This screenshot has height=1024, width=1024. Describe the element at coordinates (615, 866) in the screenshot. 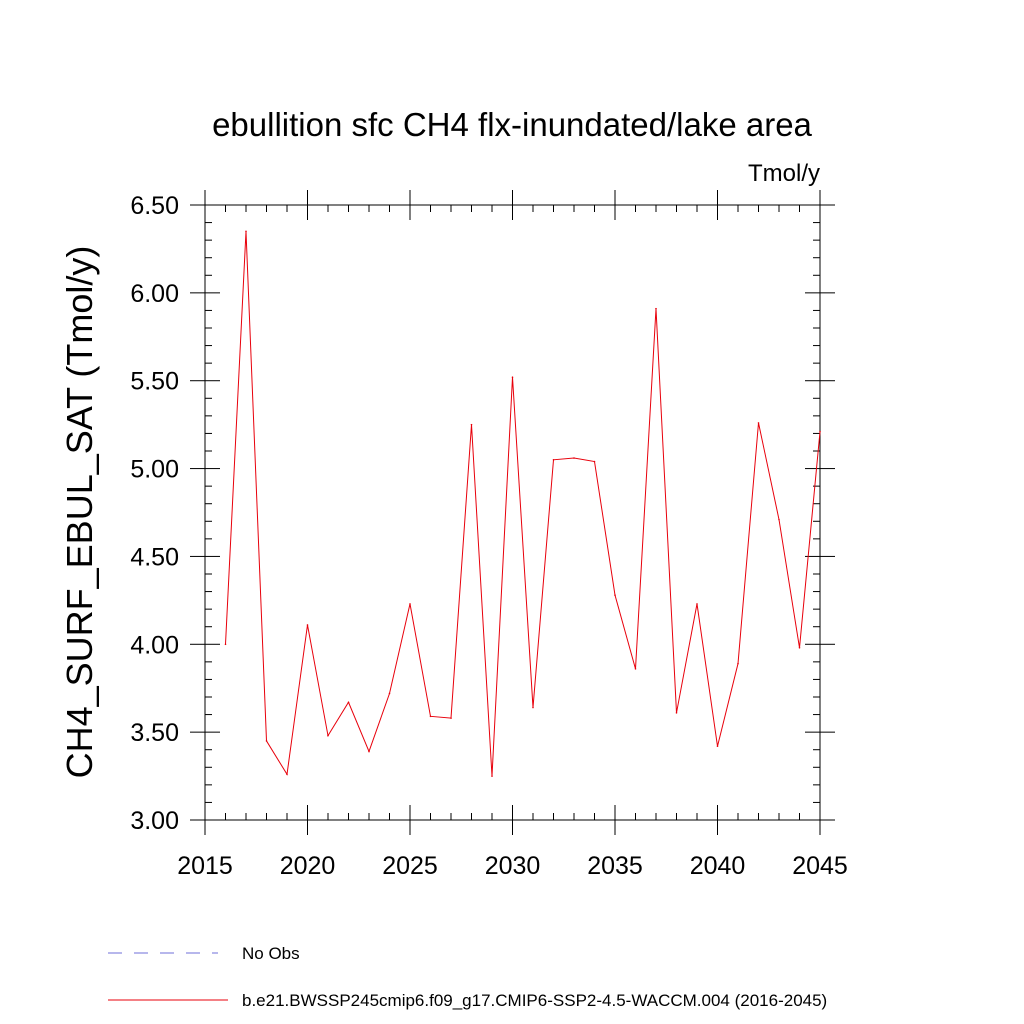

I see `x-tick-label: 2035` at that location.